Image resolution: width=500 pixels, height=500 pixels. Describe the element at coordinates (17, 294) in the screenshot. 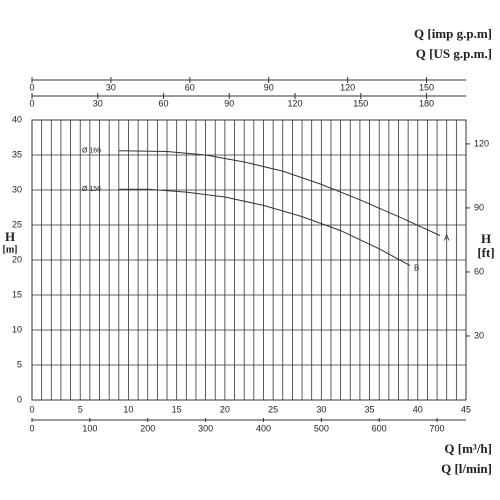

I see `y-tick-label: 15` at that location.